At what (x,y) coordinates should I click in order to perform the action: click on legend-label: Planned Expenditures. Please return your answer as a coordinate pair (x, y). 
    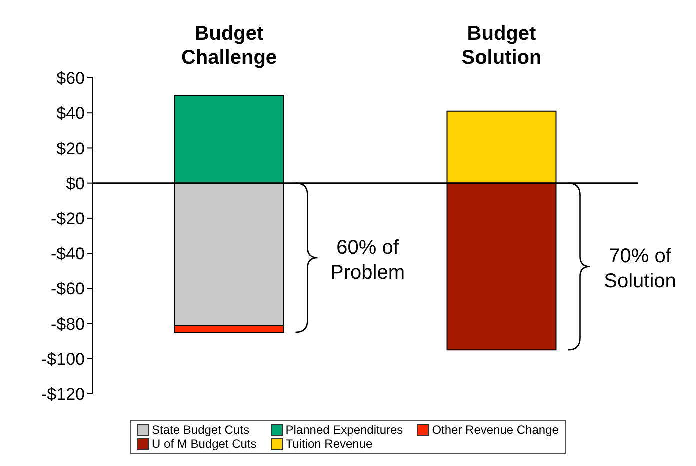
    Looking at the image, I should click on (345, 430).